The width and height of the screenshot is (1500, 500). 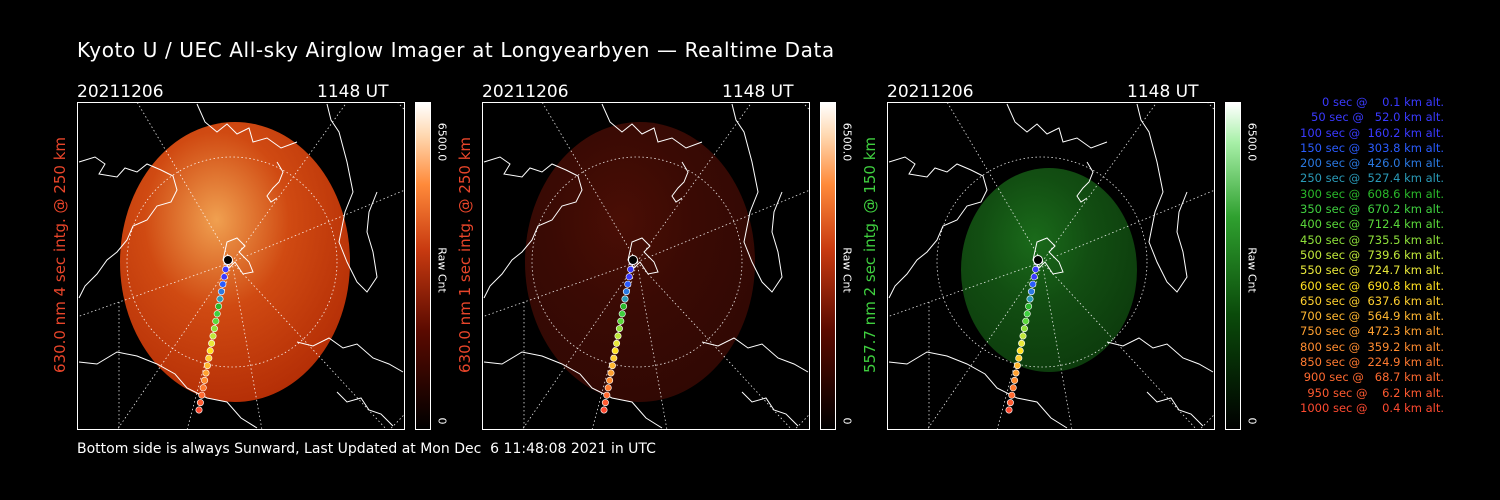 I want to click on trajectory-legend-row: 650 sec @ 637.6 km alt., so click(x=1372, y=300).